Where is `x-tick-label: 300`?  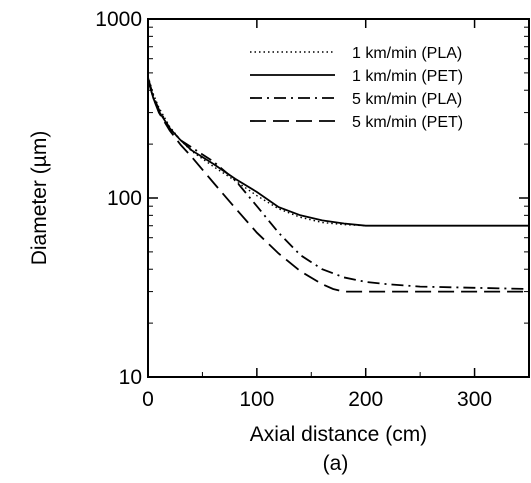 x-tick-label: 300 is located at coordinates (474, 399).